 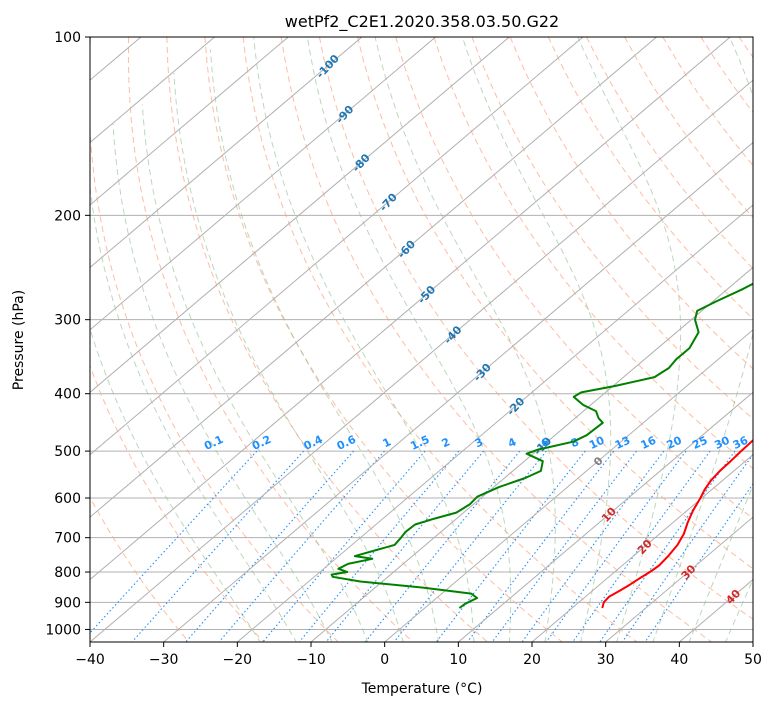 I want to click on x-tick-label: 40, so click(x=679, y=660).